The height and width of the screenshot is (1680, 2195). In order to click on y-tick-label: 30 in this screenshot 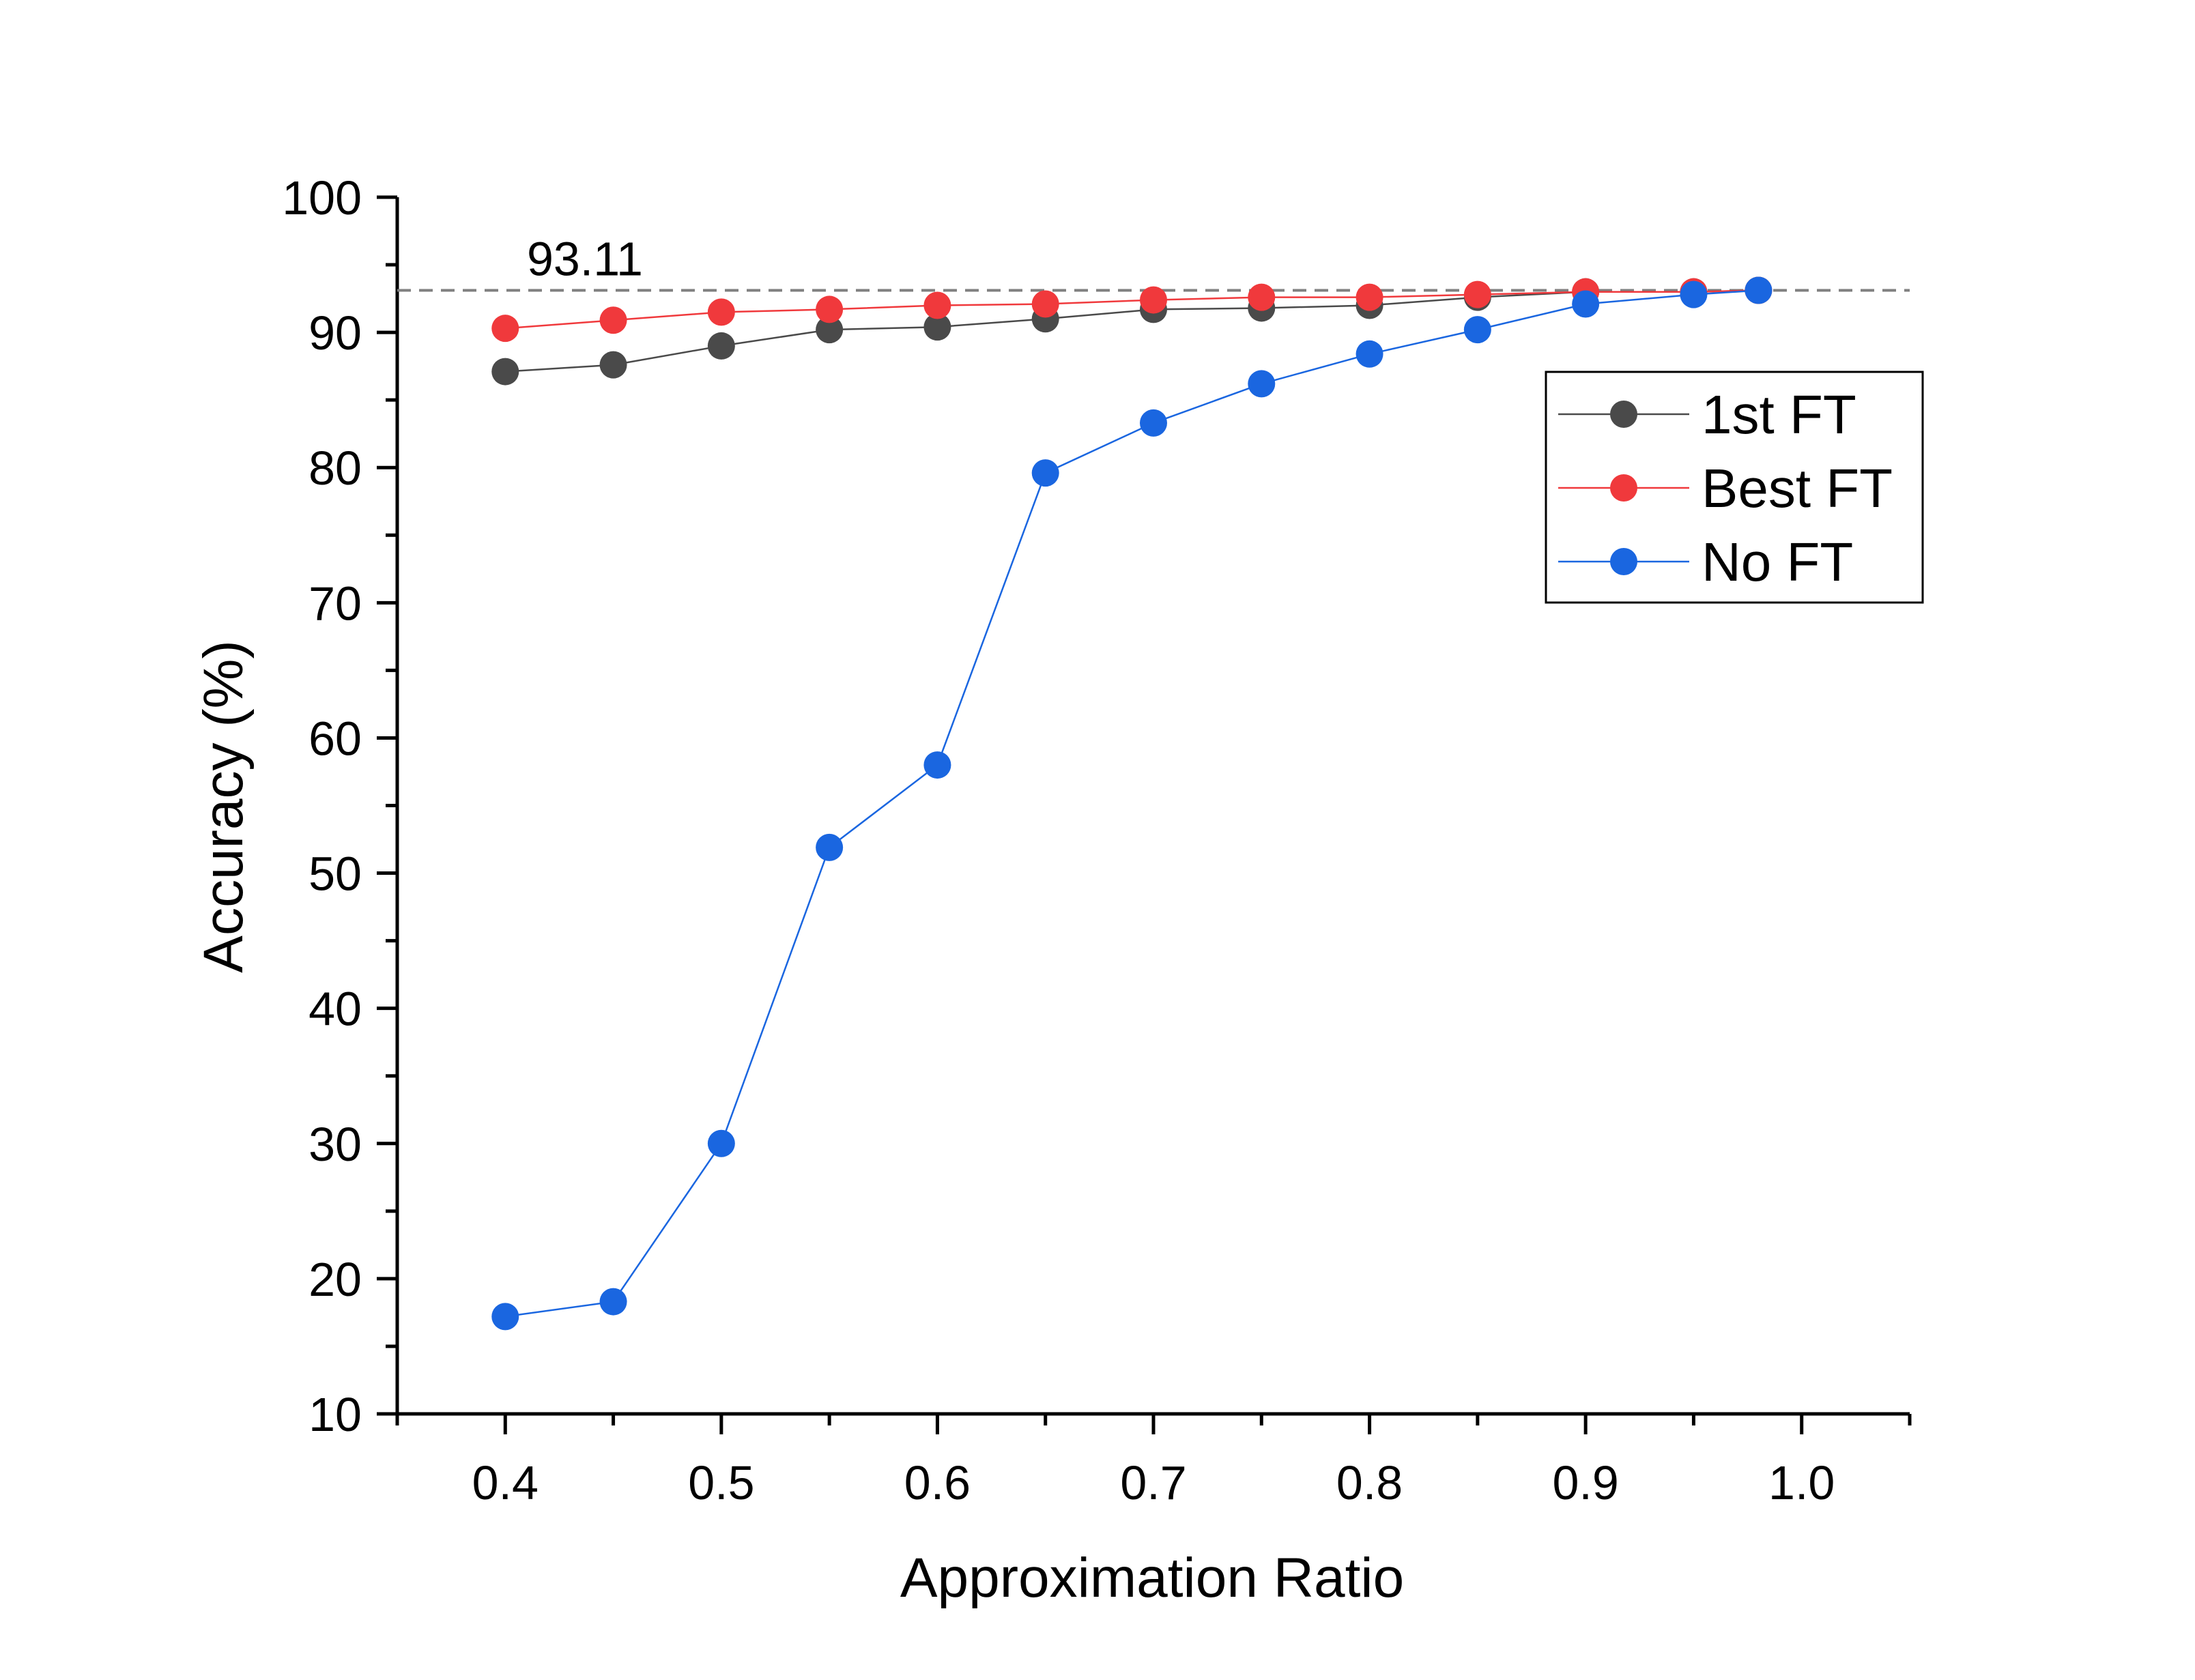, I will do `click(335, 1144)`.